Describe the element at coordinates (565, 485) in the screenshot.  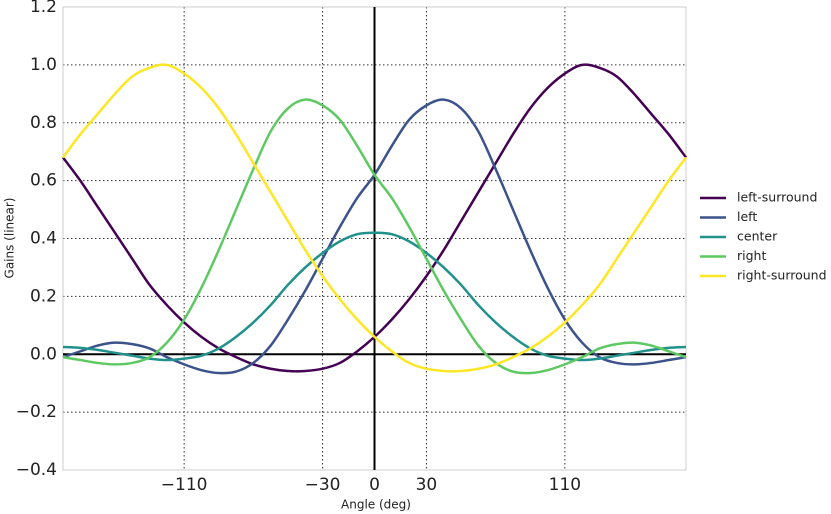
I see `x-tick-label: 110` at that location.